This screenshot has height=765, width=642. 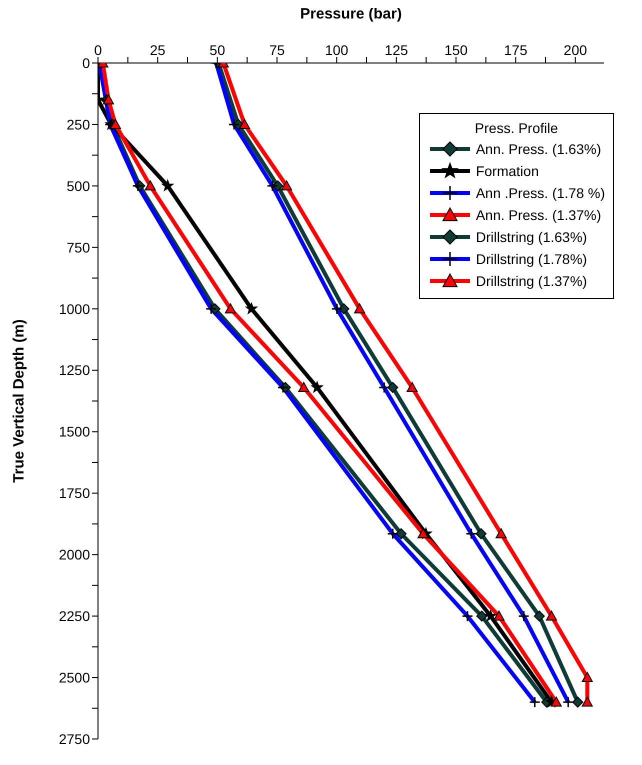 What do you see at coordinates (396, 50) in the screenshot?
I see `x-tick-label: 125` at bounding box center [396, 50].